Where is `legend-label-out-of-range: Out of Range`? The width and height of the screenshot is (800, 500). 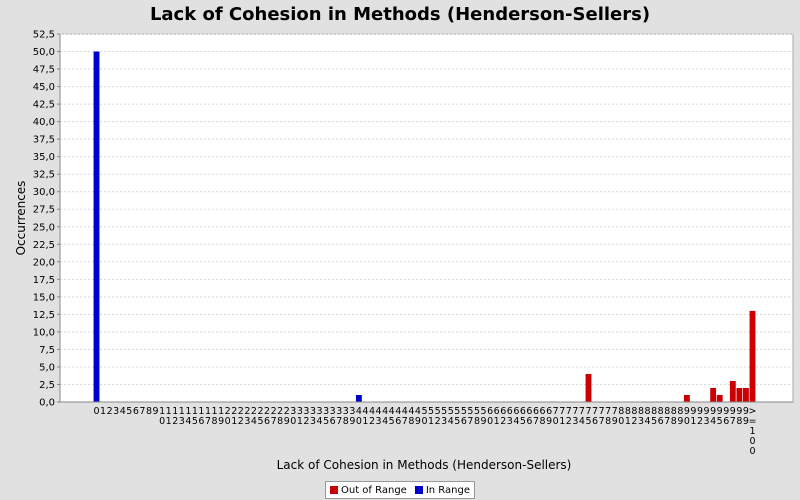 legend-label-out-of-range: Out of Range is located at coordinates (374, 490).